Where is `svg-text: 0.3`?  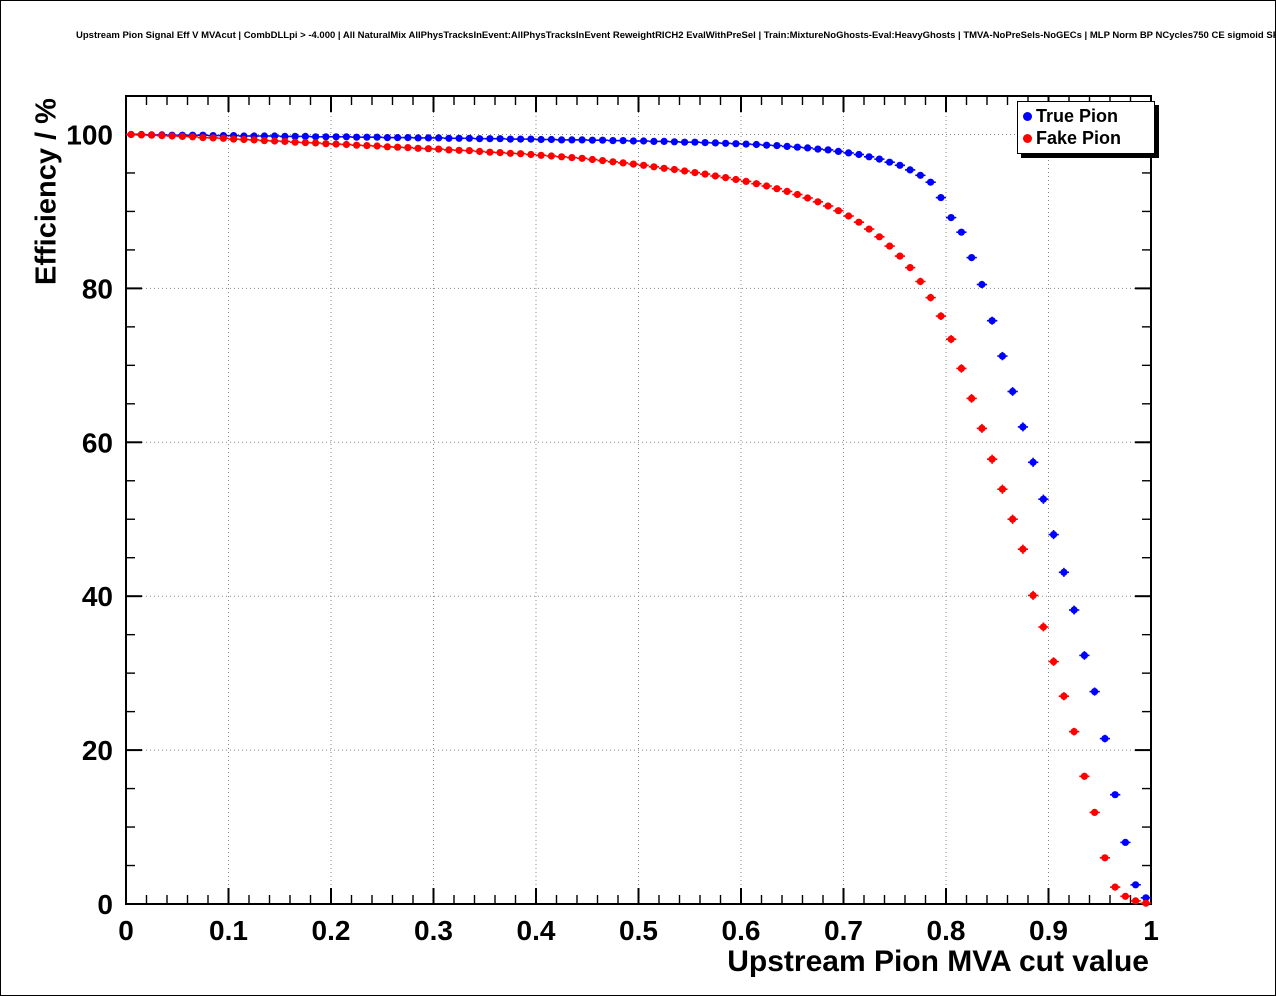
svg-text: 0.3 is located at coordinates (433, 930).